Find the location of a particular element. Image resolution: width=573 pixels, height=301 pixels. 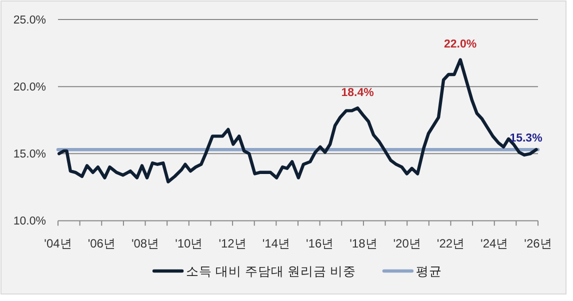

y-tick-label: 25.0% is located at coordinates (29, 20).